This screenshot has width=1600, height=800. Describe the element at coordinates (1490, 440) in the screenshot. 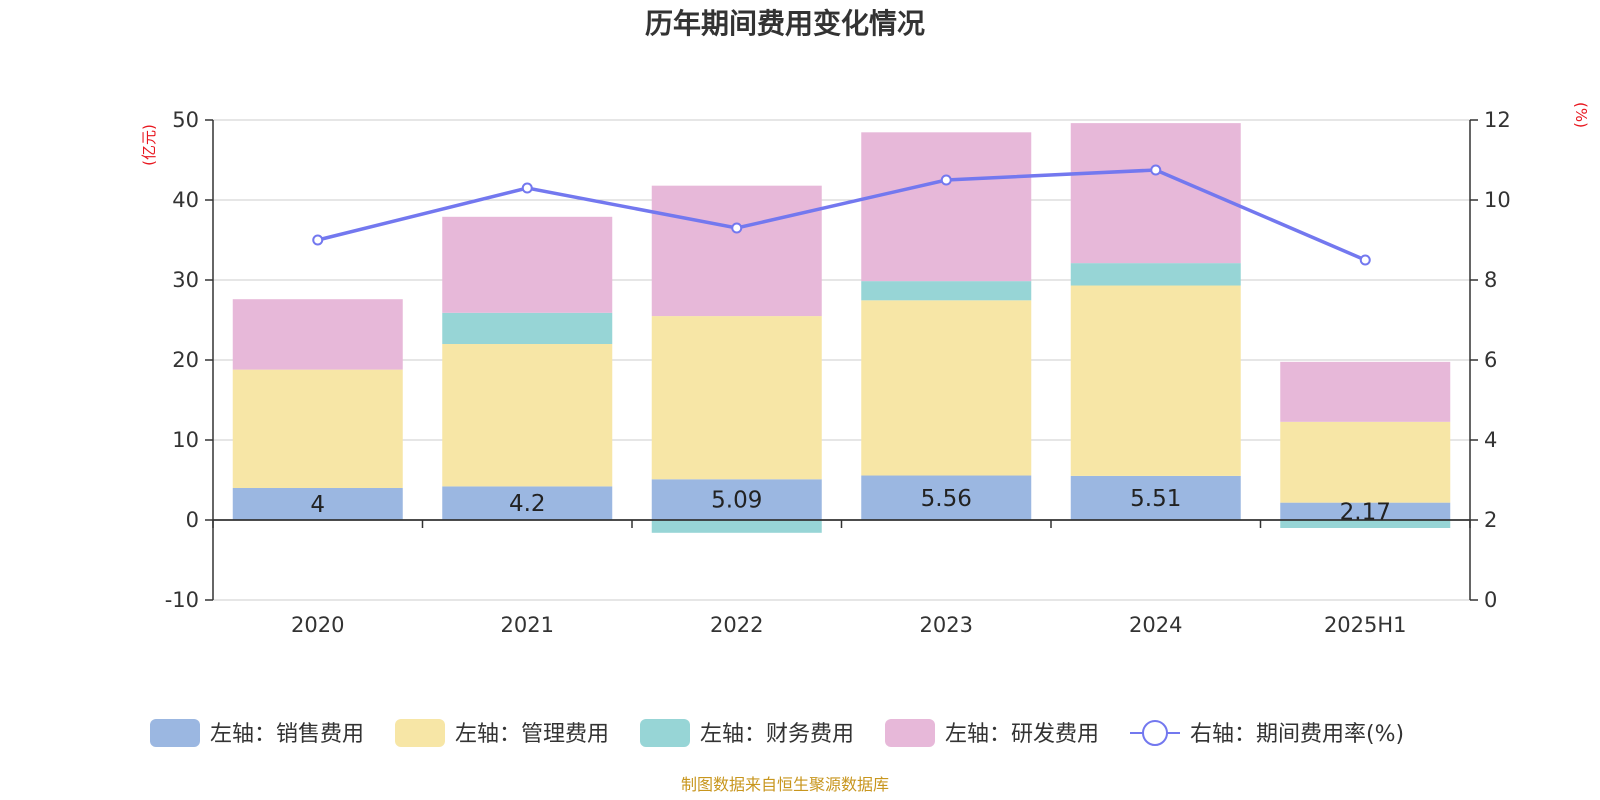

I see `right-axis-tick-label: 4` at that location.